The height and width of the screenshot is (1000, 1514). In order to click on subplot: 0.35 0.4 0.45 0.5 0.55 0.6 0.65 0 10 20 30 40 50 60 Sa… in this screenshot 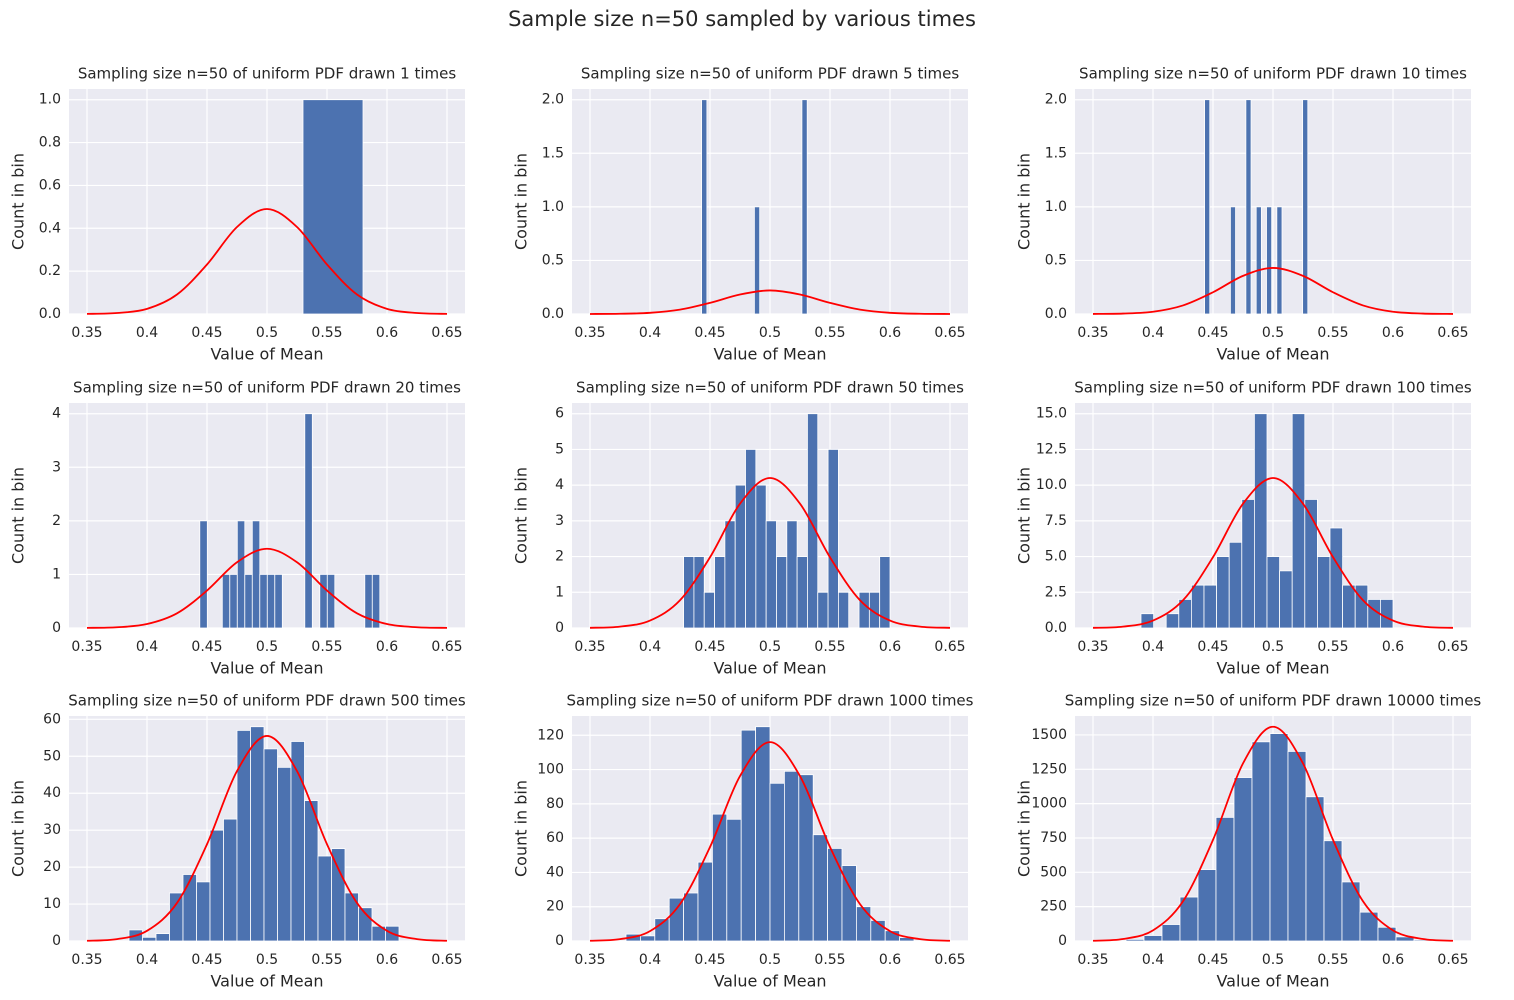, I will do `click(237, 841)`.